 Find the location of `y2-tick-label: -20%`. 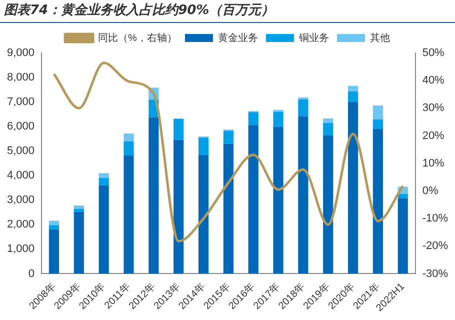

y2-tick-label: -20% is located at coordinates (435, 246).